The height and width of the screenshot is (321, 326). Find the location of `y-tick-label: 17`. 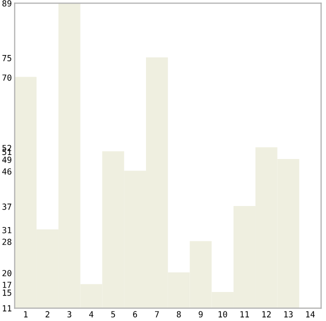

y-tick-label: 17 is located at coordinates (7, 285).